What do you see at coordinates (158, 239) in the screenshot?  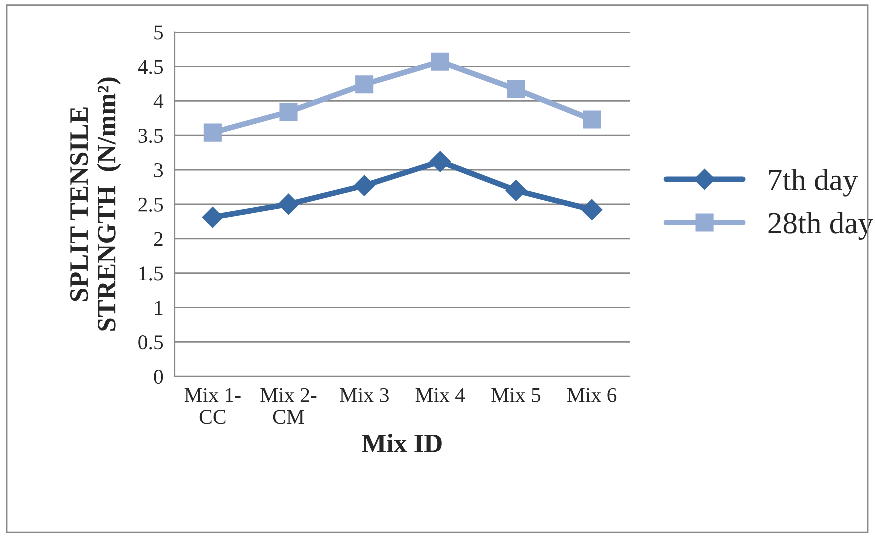 I see `y-tick-label: 2` at bounding box center [158, 239].